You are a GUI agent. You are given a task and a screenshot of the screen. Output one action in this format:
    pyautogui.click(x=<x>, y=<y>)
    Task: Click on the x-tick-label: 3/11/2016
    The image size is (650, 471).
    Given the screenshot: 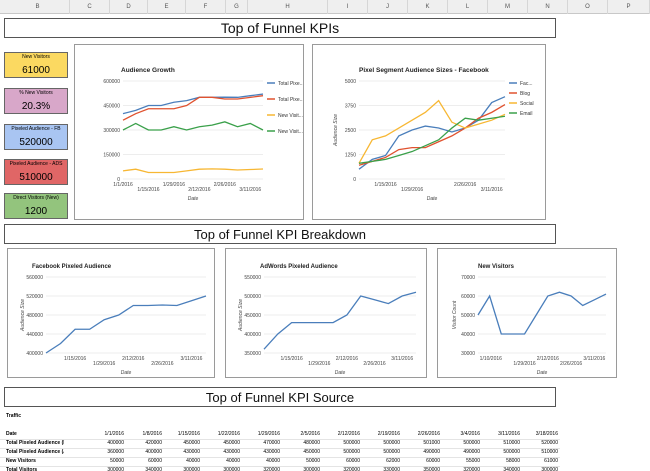 What is the action you would take?
    pyautogui.click(x=492, y=190)
    